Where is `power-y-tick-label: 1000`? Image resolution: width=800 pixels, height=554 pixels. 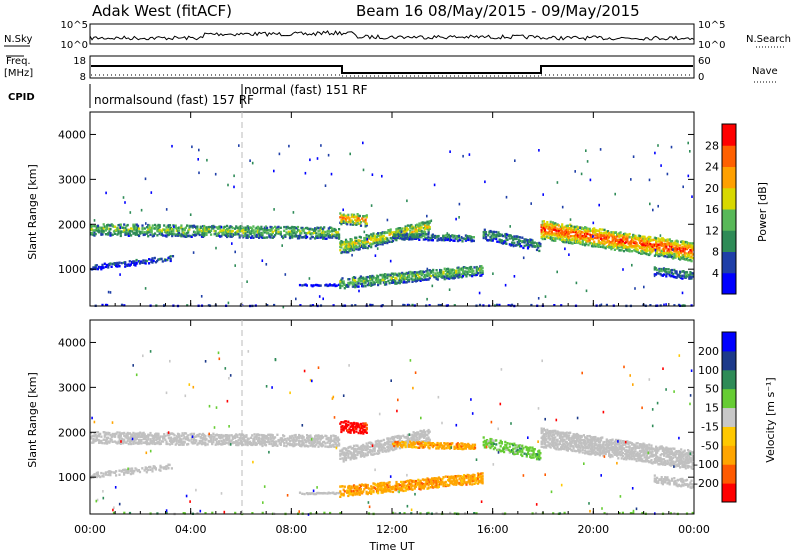 power-y-tick-label: 1000 is located at coordinates (72, 269).